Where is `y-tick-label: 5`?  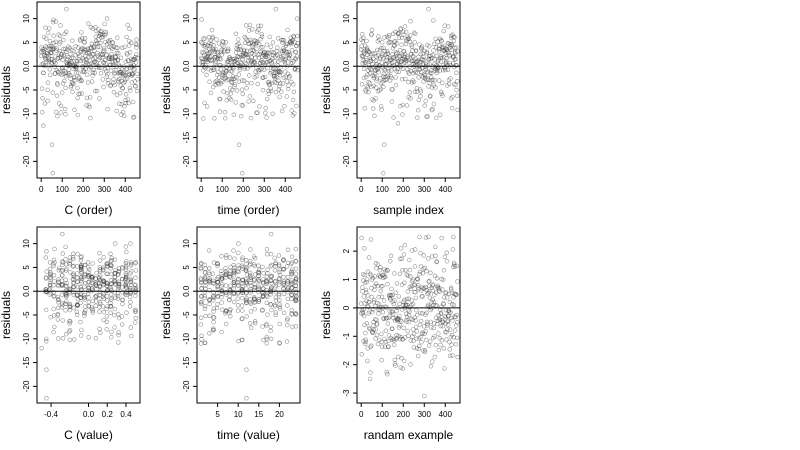 y-tick-label: 5 is located at coordinates (26, 267).